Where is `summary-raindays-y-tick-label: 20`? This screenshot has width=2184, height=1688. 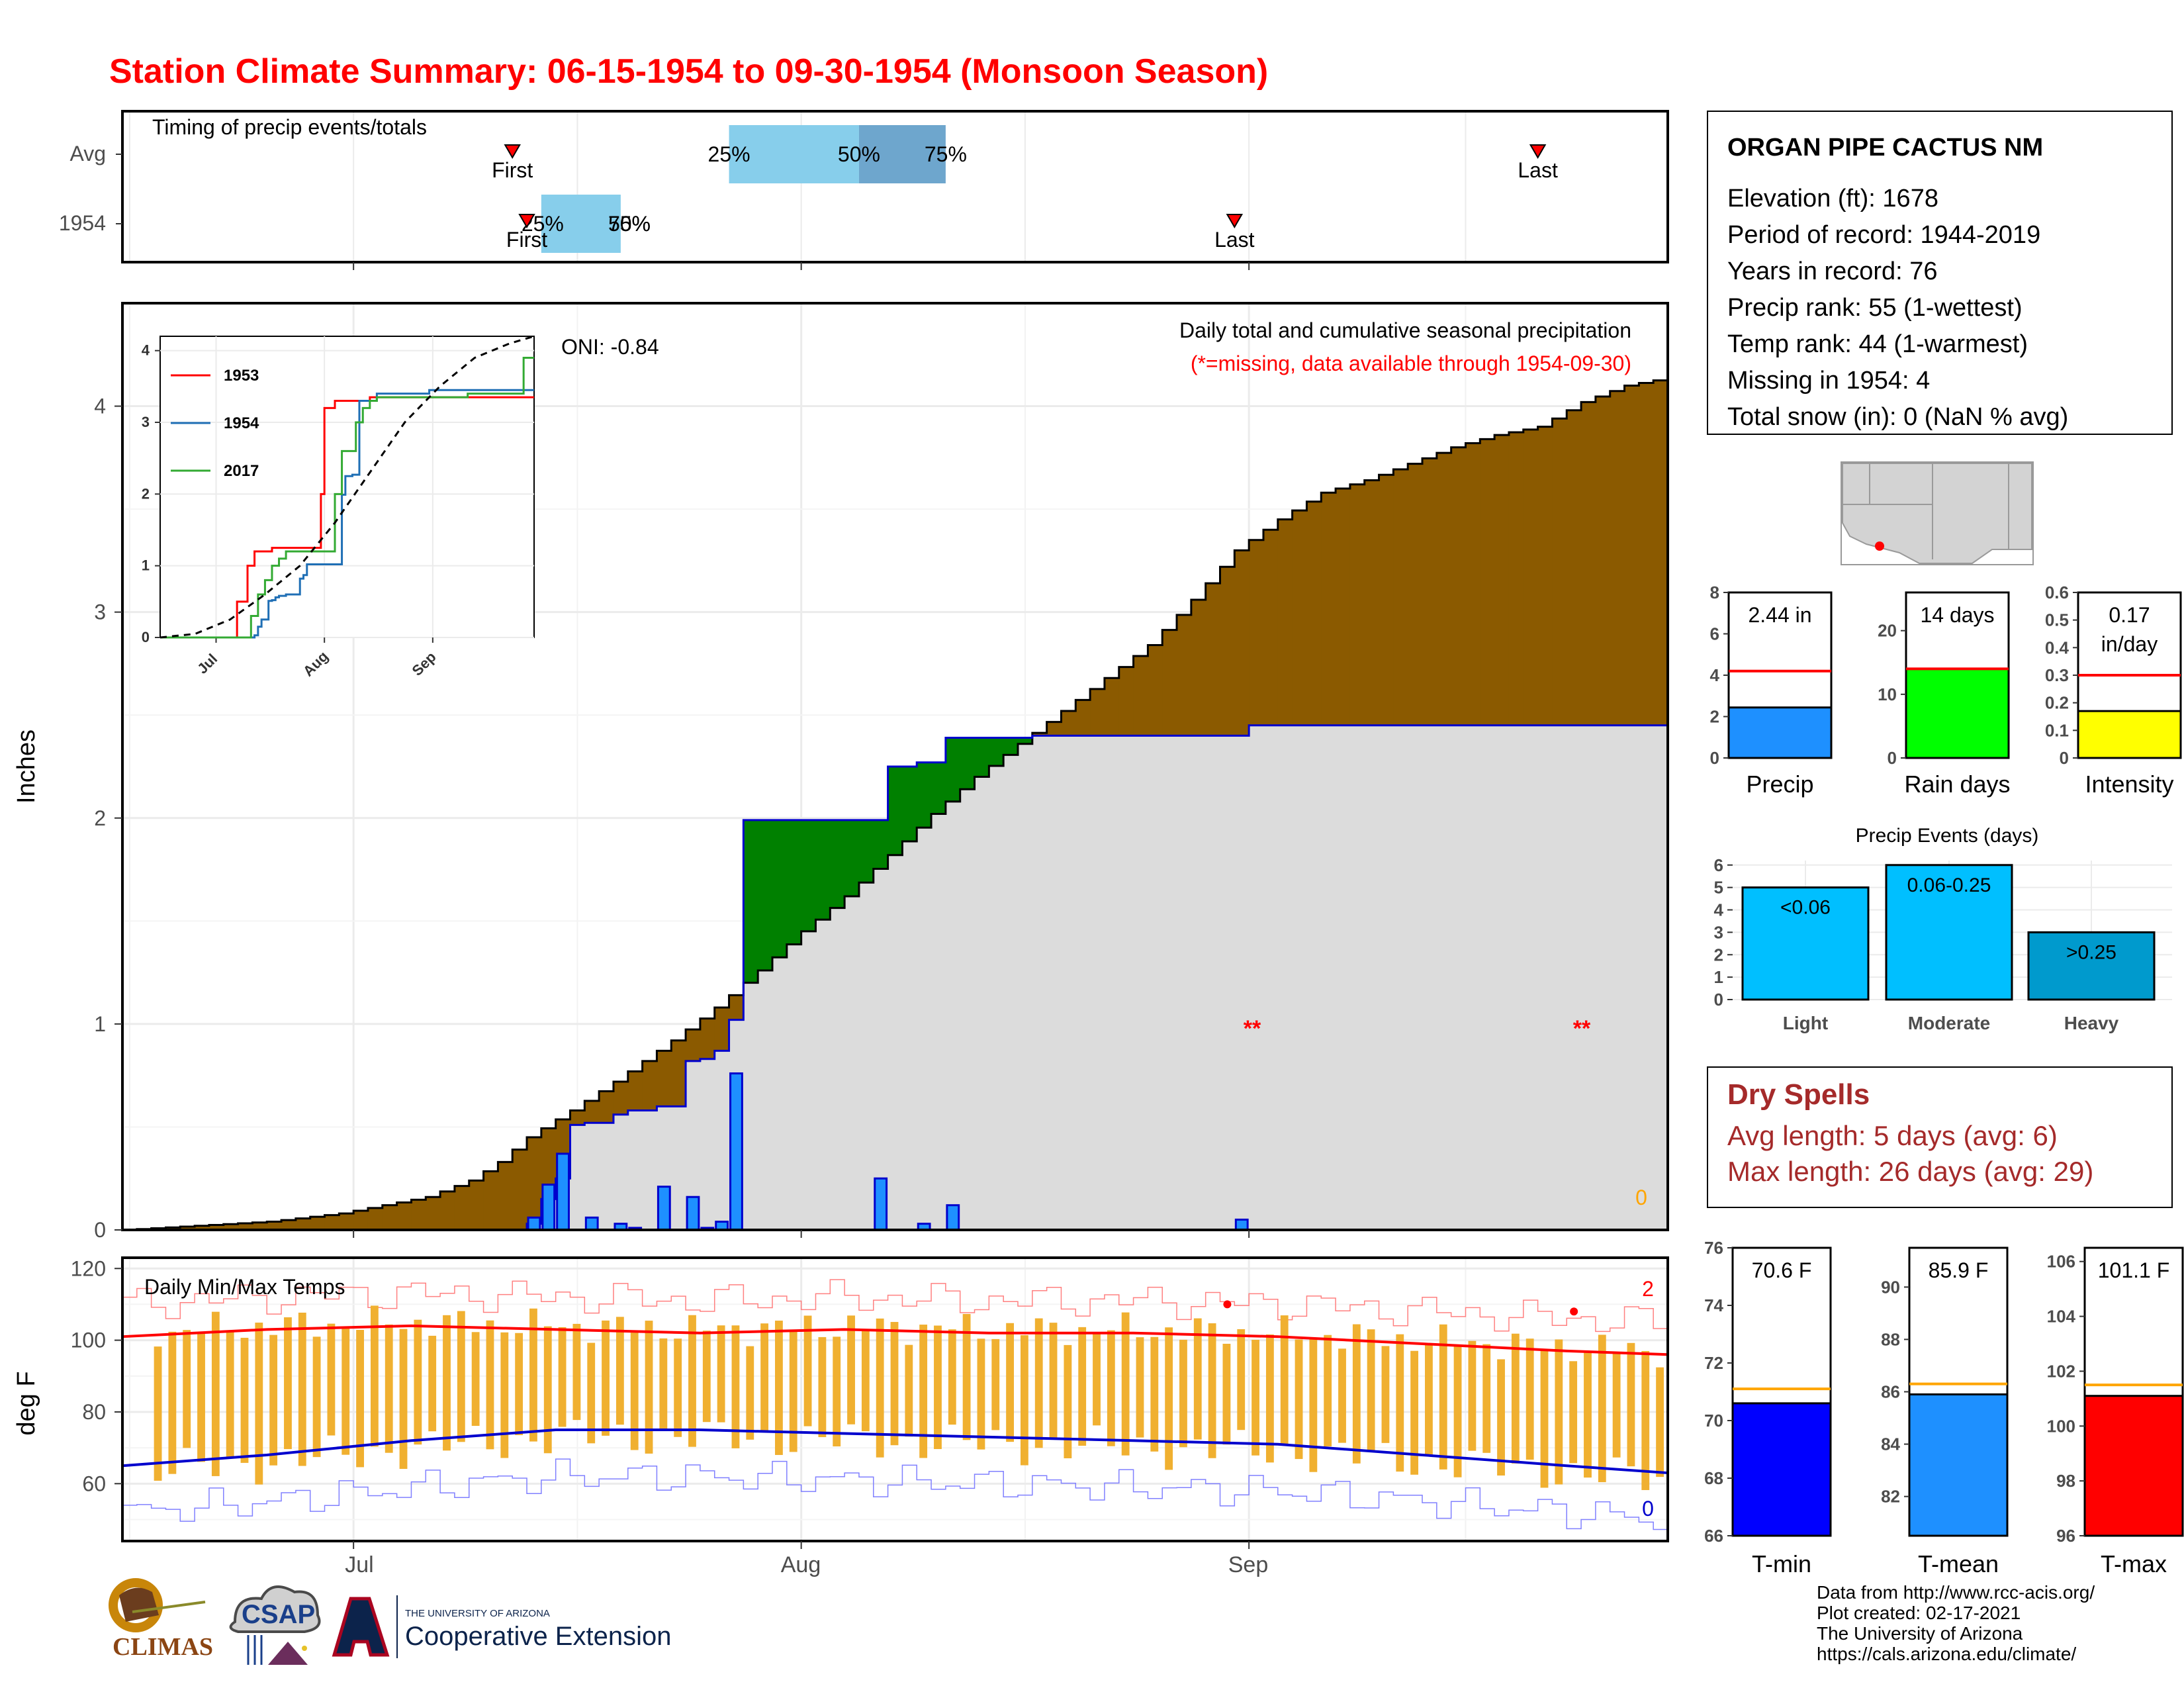 summary-raindays-y-tick-label: 20 is located at coordinates (1888, 631).